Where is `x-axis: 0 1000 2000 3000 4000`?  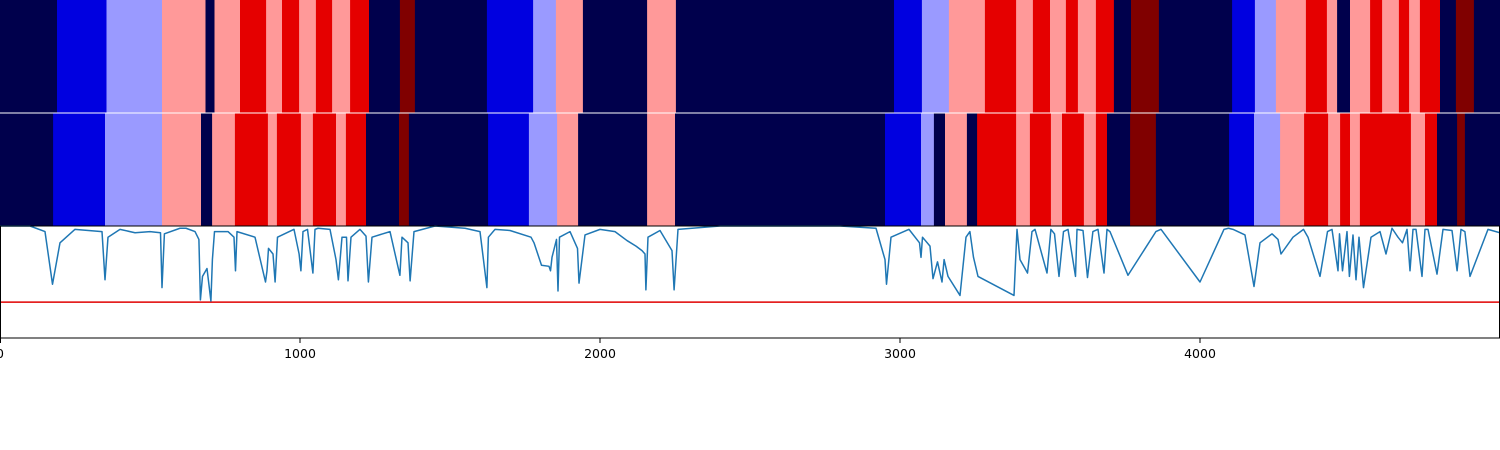
x-axis: 0 1000 2000 3000 4000 is located at coordinates (608, 349).